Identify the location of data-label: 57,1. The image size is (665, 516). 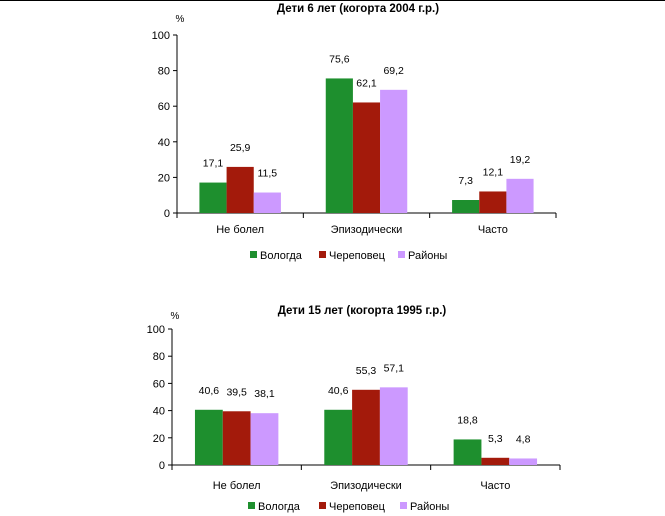
(394, 368).